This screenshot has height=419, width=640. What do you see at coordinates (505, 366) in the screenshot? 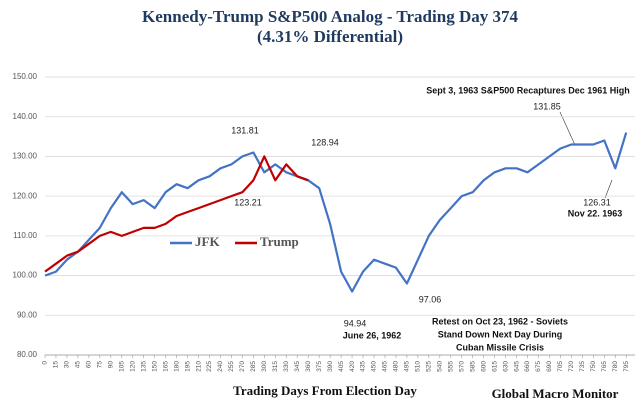
I see `x-tick-label: 630` at bounding box center [505, 366].